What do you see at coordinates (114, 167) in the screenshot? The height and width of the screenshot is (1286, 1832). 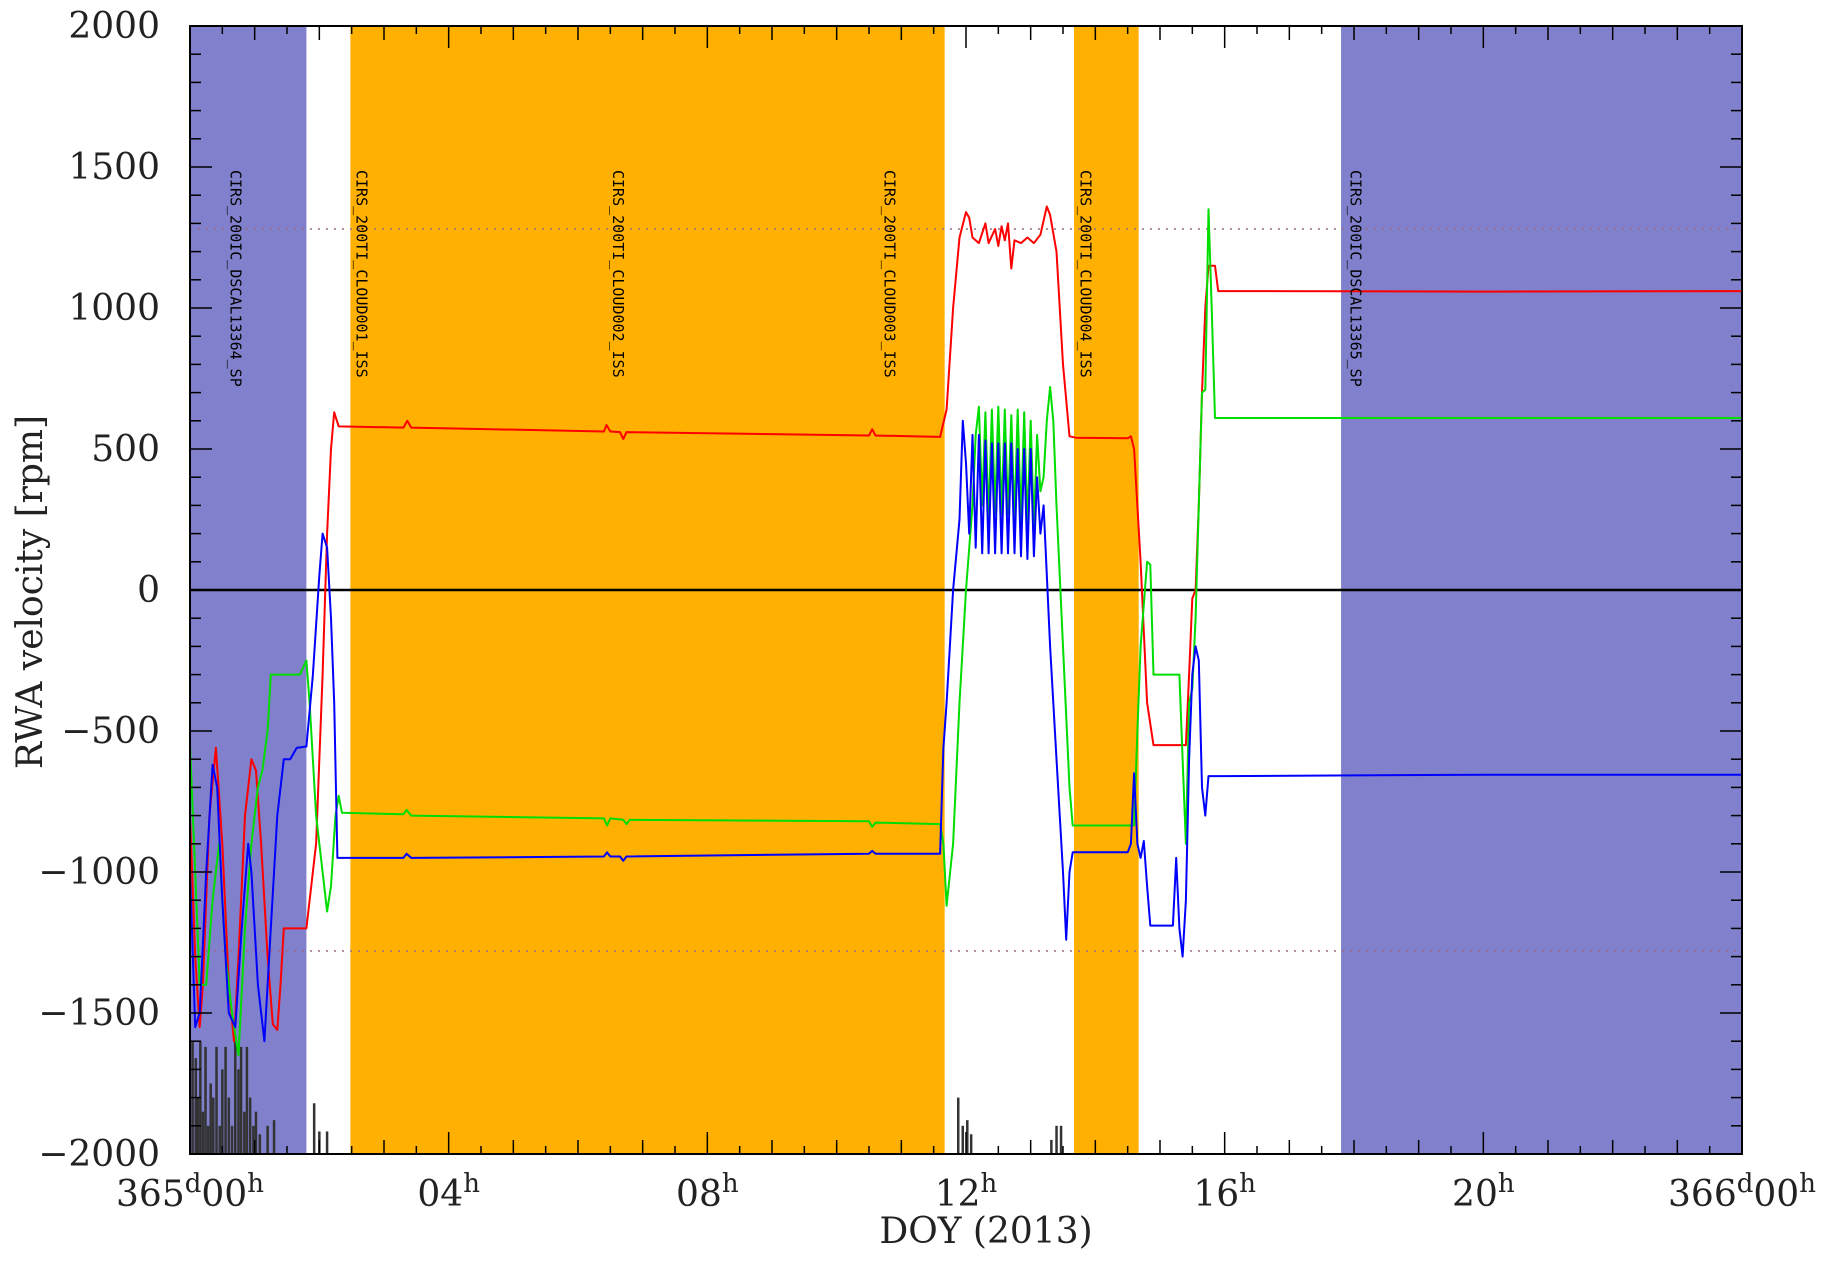 I see `y-tick-label: 1500` at bounding box center [114, 167].